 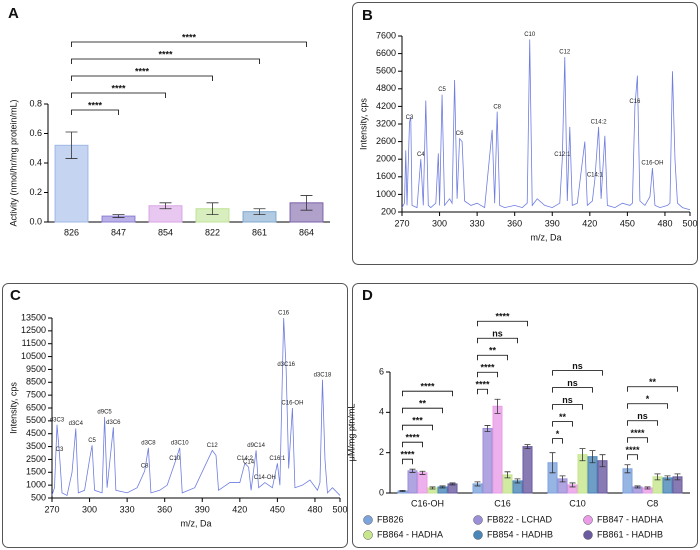 I want to click on peak-label: d3C16, so click(x=286, y=365).